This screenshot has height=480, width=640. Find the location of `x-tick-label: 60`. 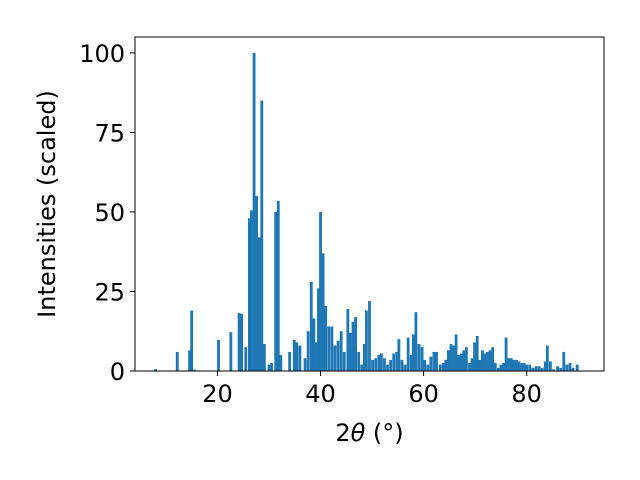

x-tick-label: 60 is located at coordinates (423, 394).